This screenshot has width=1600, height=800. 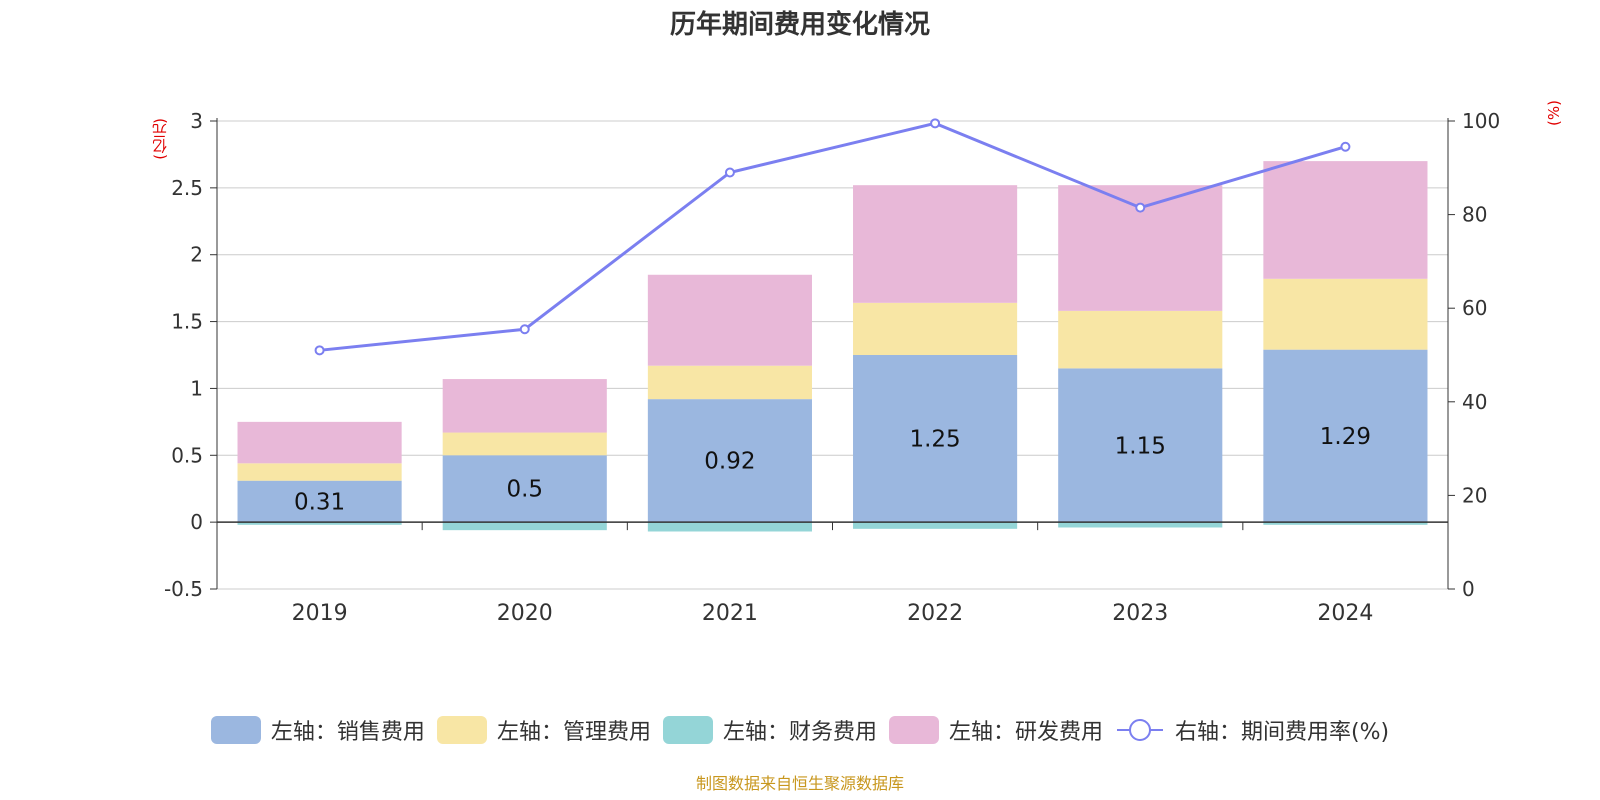 I want to click on legend-item-rd: 左轴：研发费用, so click(x=995, y=730).